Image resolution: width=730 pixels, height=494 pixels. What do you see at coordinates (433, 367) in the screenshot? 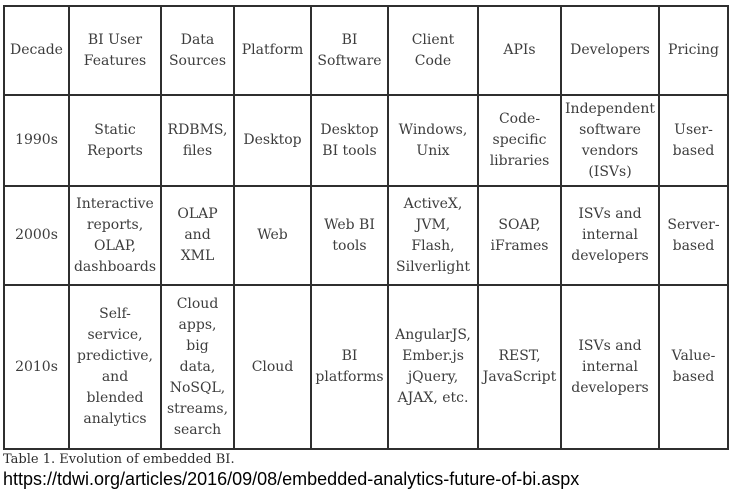
I see `table-cell: AngularJS, Ember.js jQuery, AJAX, etc.` at bounding box center [433, 367].